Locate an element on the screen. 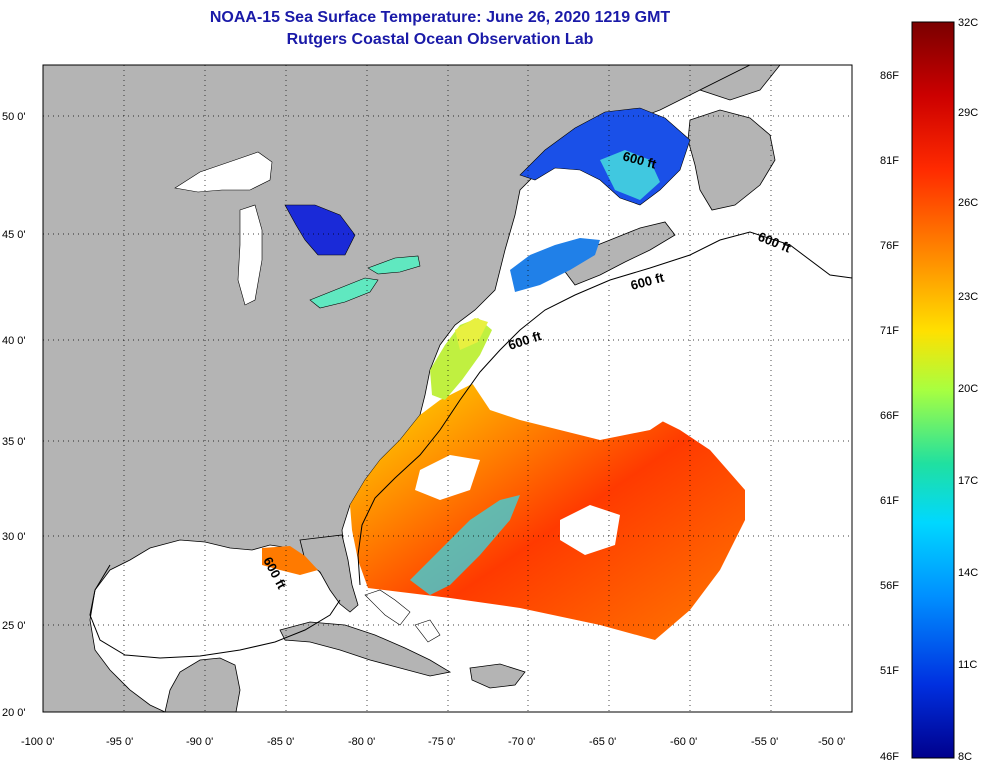 This screenshot has width=984, height=770. lat-tick-label: 20 0' is located at coordinates (14, 713).